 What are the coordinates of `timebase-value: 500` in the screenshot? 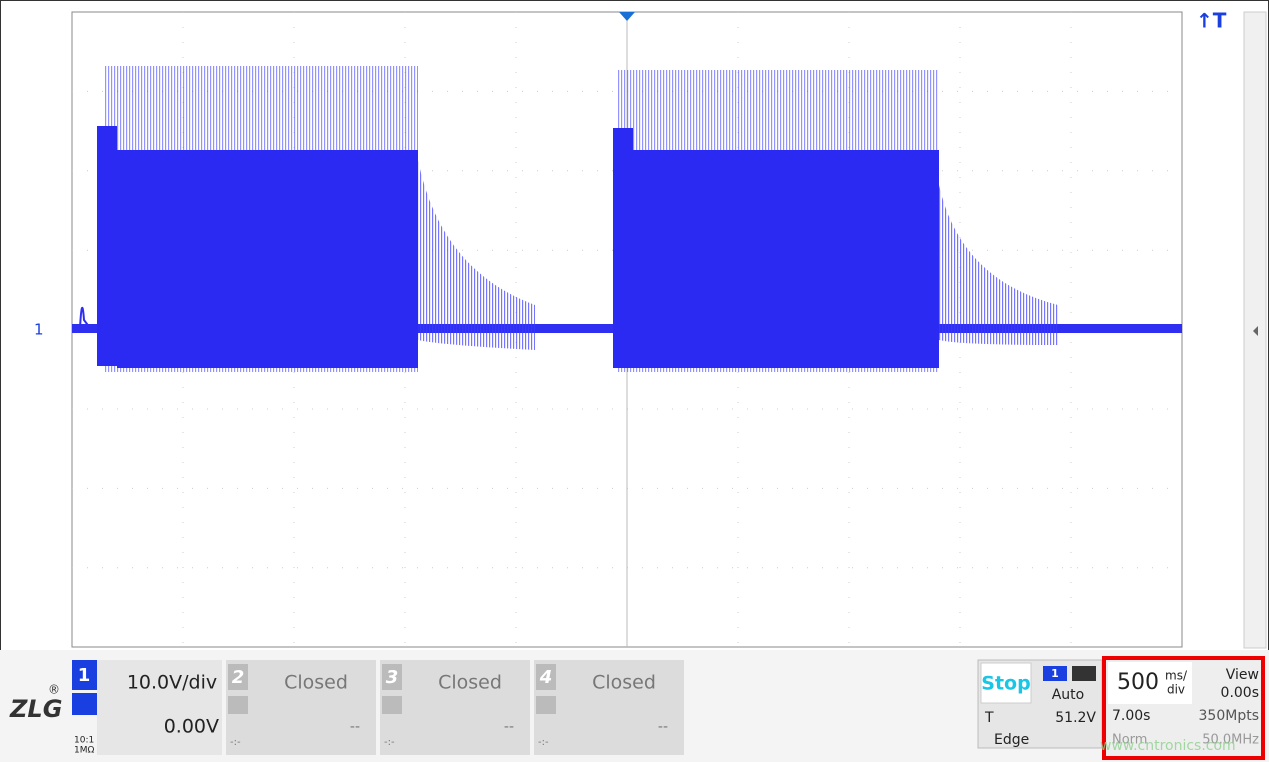 It's located at (1138, 682).